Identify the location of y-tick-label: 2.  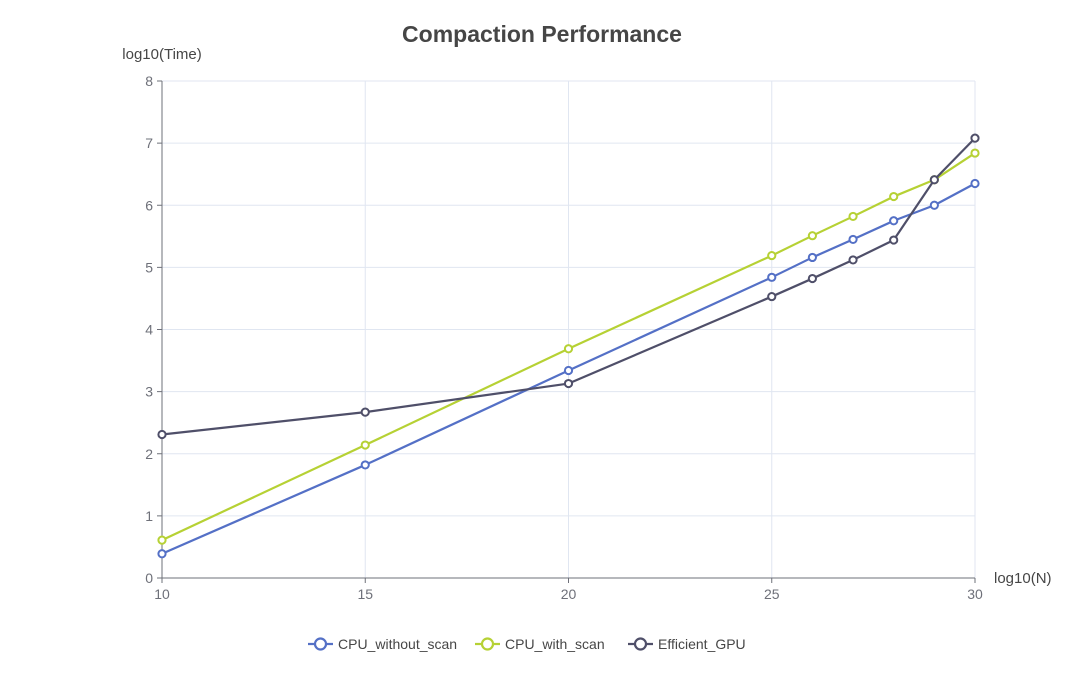
(149, 454).